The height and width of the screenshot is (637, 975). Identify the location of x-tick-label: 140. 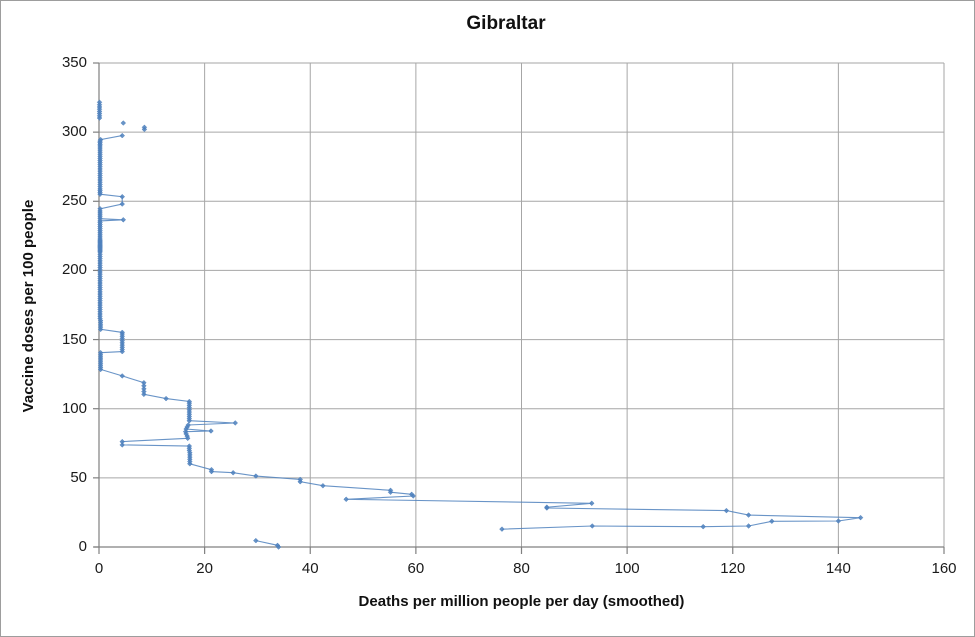
(838, 568).